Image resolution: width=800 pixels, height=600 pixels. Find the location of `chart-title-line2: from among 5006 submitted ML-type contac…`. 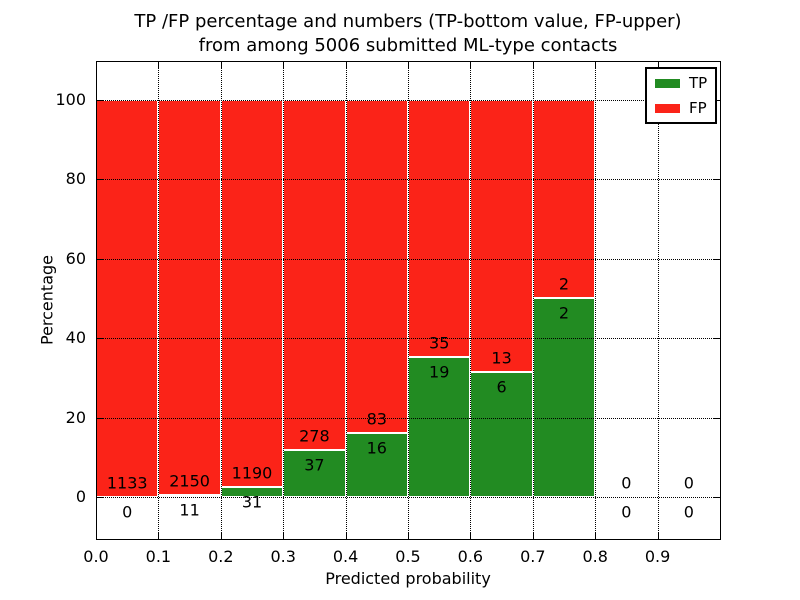

chart-title-line2: from among 5006 submitted ML-type contac… is located at coordinates (408, 45).